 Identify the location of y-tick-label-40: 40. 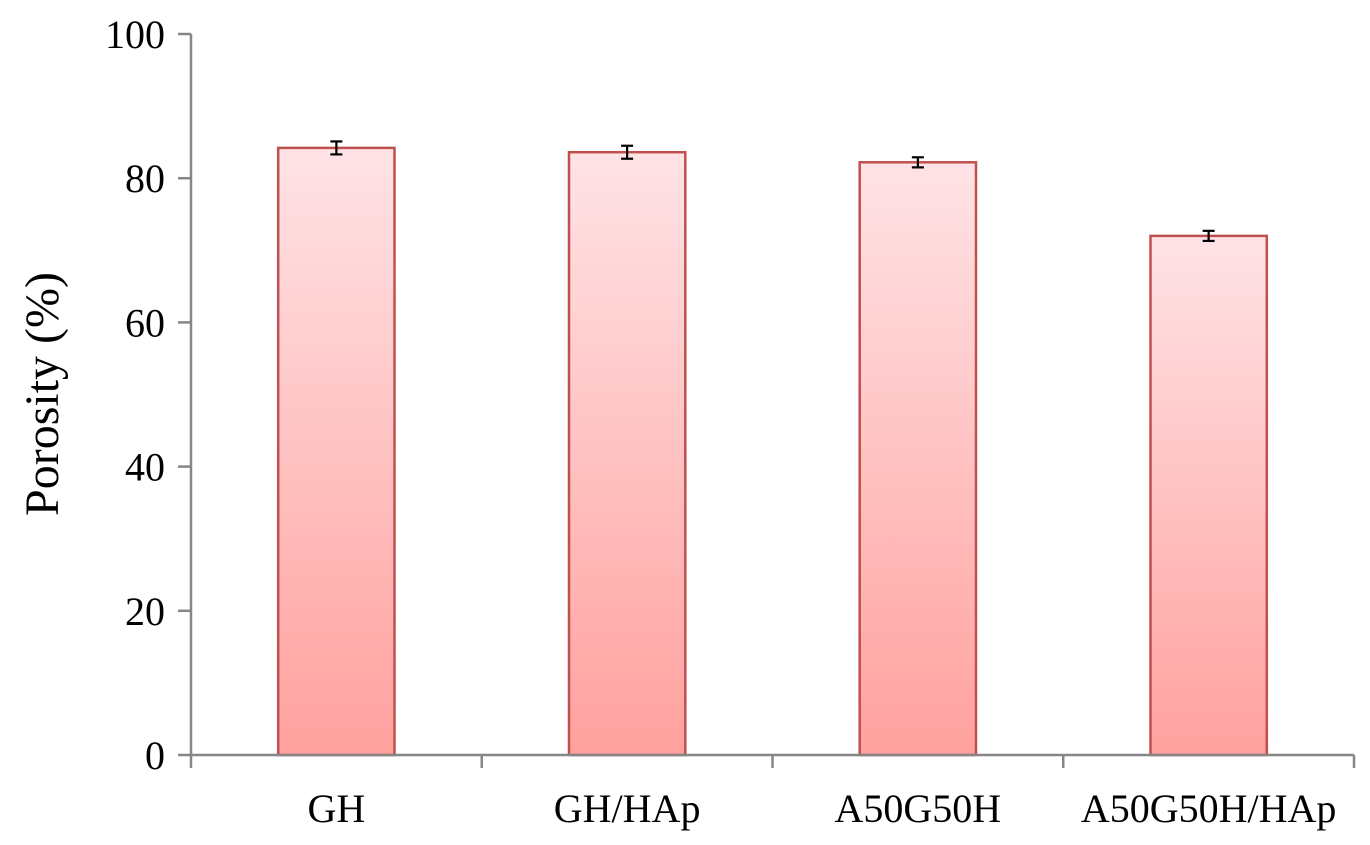
(145, 467).